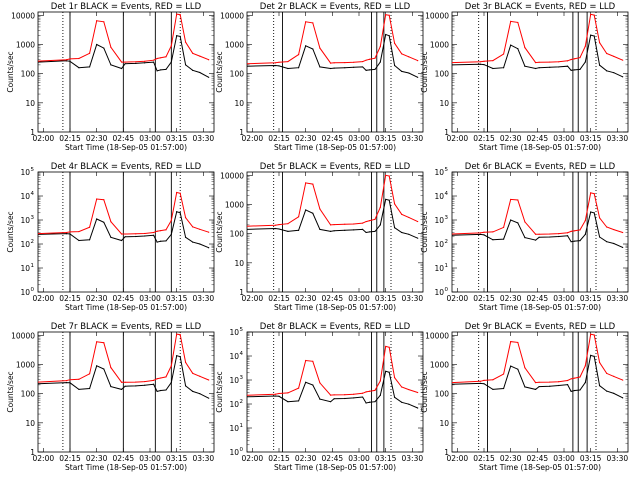 Image resolution: width=640 pixels, height=480 pixels. Describe the element at coordinates (237, 74) in the screenshot. I see `y-tick-label: 100` at that location.